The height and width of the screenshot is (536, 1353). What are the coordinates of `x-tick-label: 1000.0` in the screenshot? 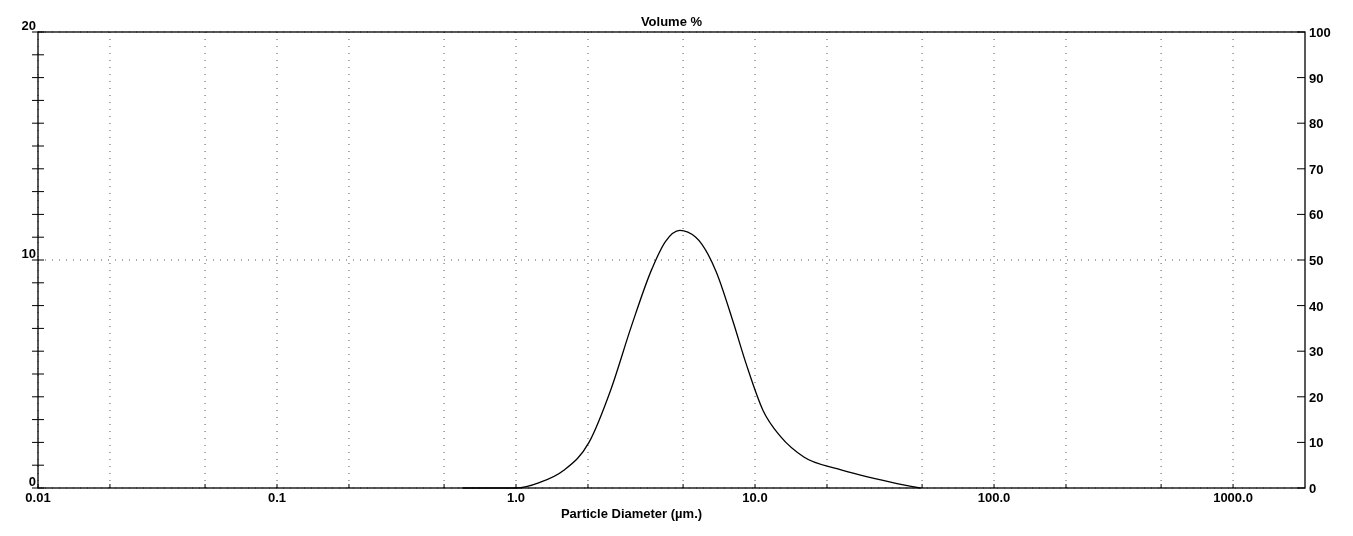 It's located at (1233, 497).